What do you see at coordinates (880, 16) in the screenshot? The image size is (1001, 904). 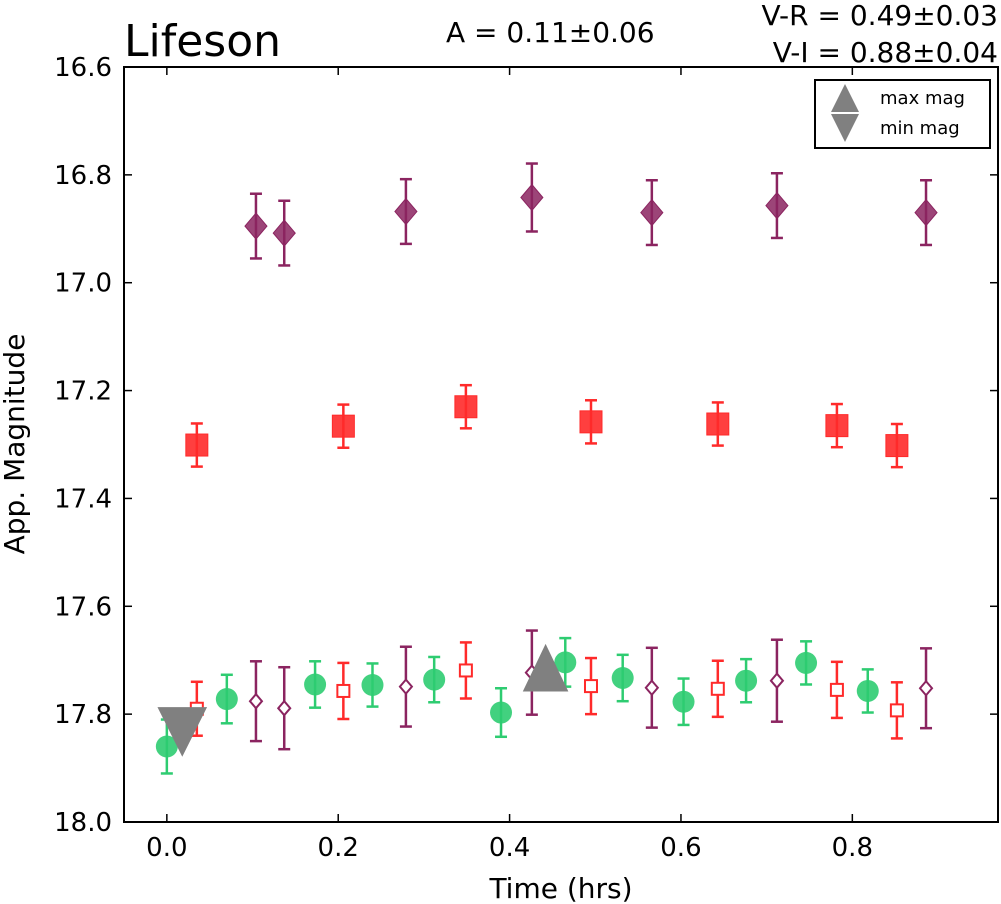 I see `vr-color-label: V-R = 0.49±0.03` at bounding box center [880, 16].